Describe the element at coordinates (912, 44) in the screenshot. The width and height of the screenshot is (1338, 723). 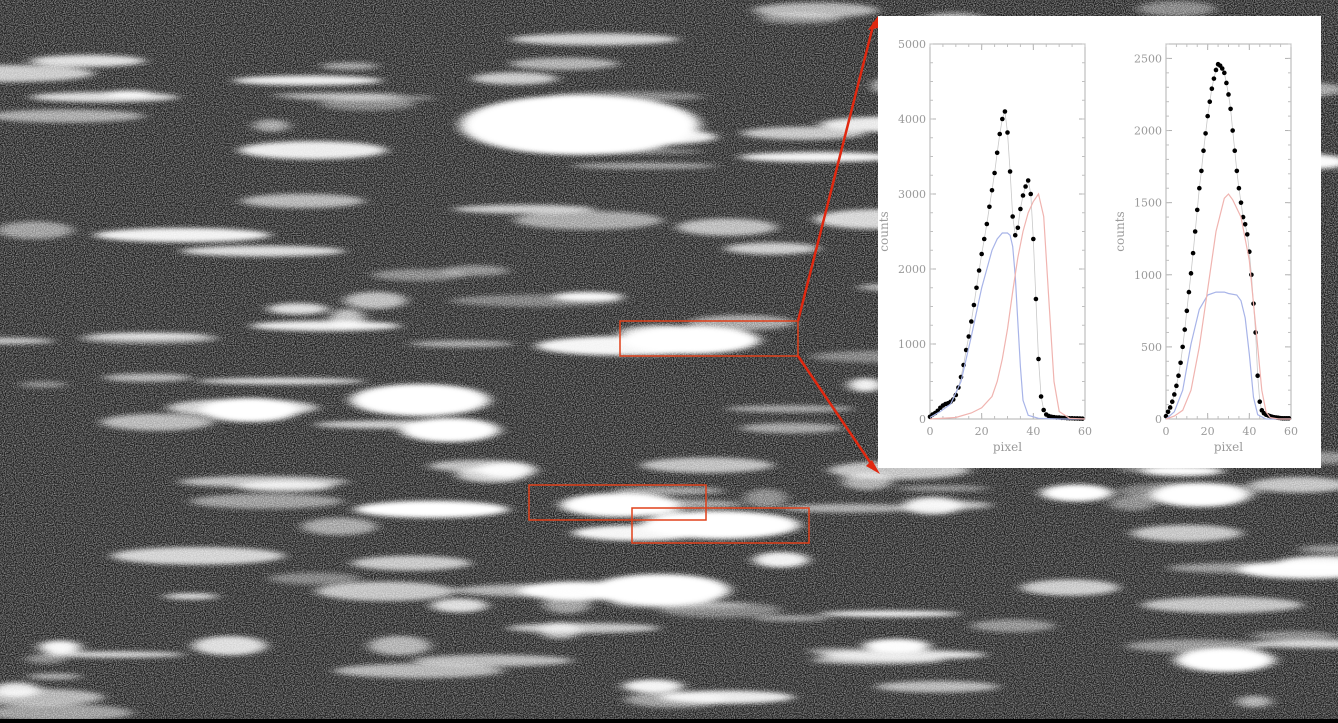
I see `y-tick-label: 5000` at that location.